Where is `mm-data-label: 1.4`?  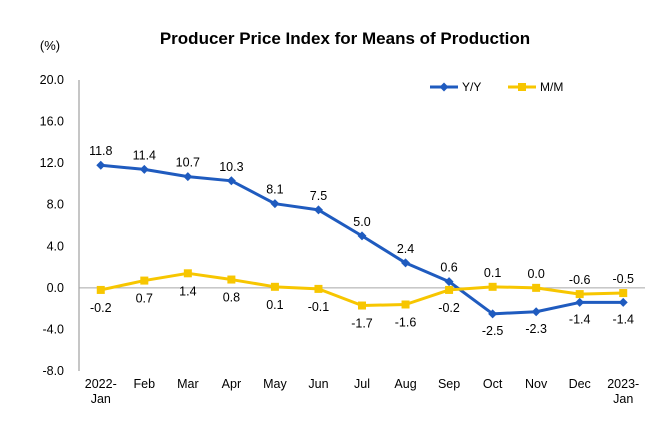 mm-data-label: 1.4 is located at coordinates (187, 291).